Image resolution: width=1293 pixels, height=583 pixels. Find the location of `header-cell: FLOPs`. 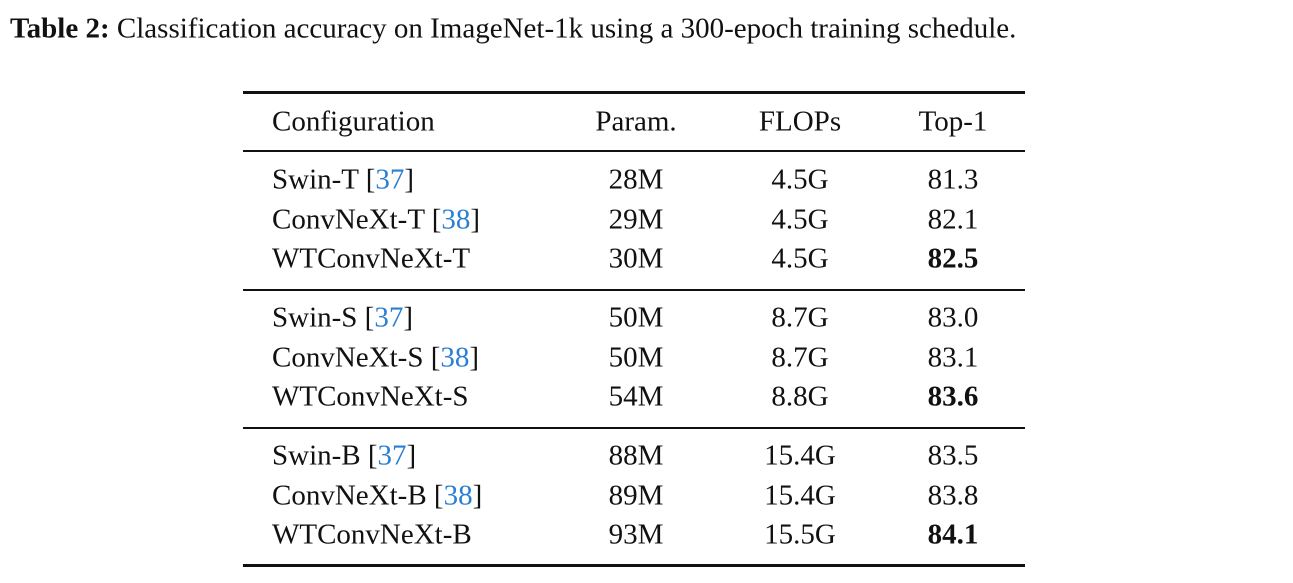

header-cell: FLOPs is located at coordinates (800, 121).